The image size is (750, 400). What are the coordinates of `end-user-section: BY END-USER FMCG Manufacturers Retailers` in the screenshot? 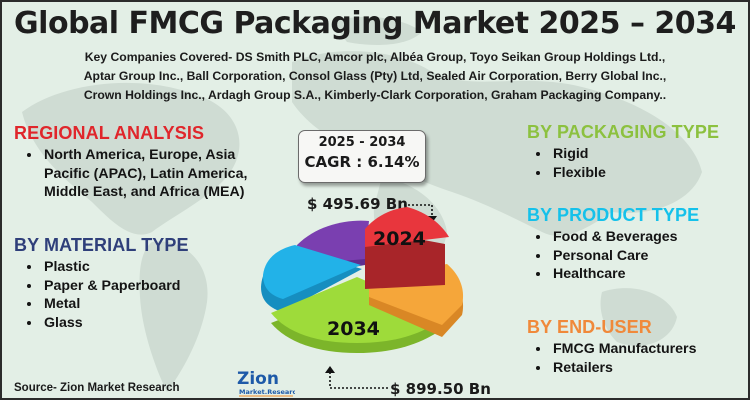 It's located at (637, 347).